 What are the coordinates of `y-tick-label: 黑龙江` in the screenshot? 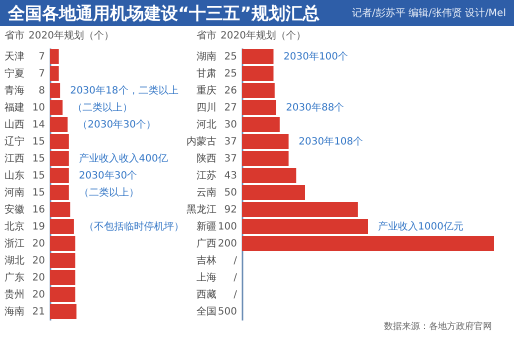 It's located at (201, 210).